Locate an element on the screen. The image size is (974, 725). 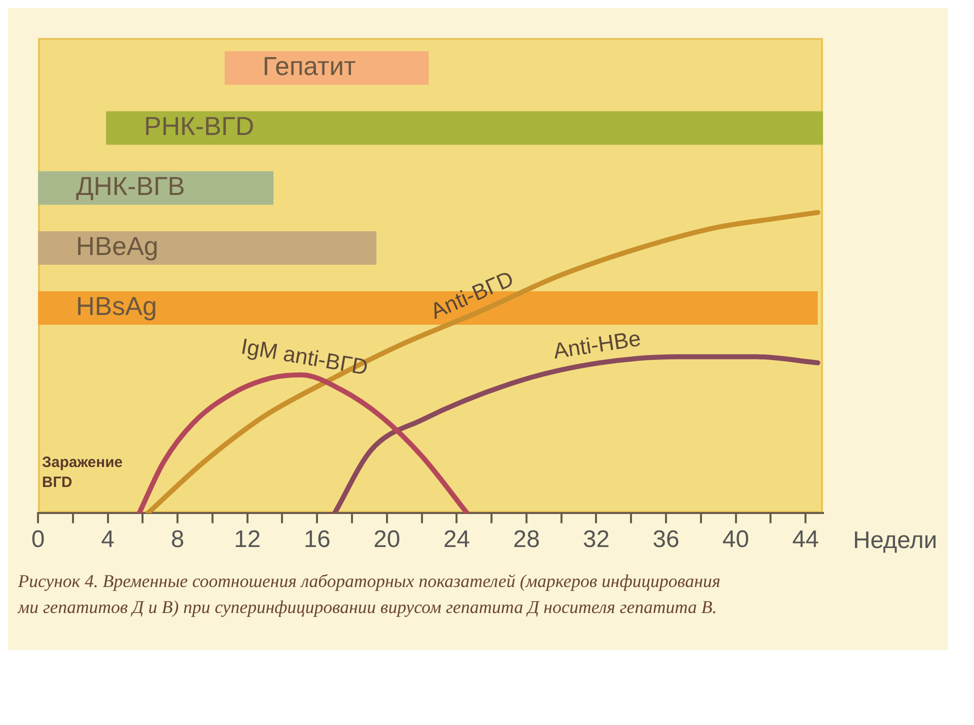
x-tick-label: 28 is located at coordinates (526, 540).